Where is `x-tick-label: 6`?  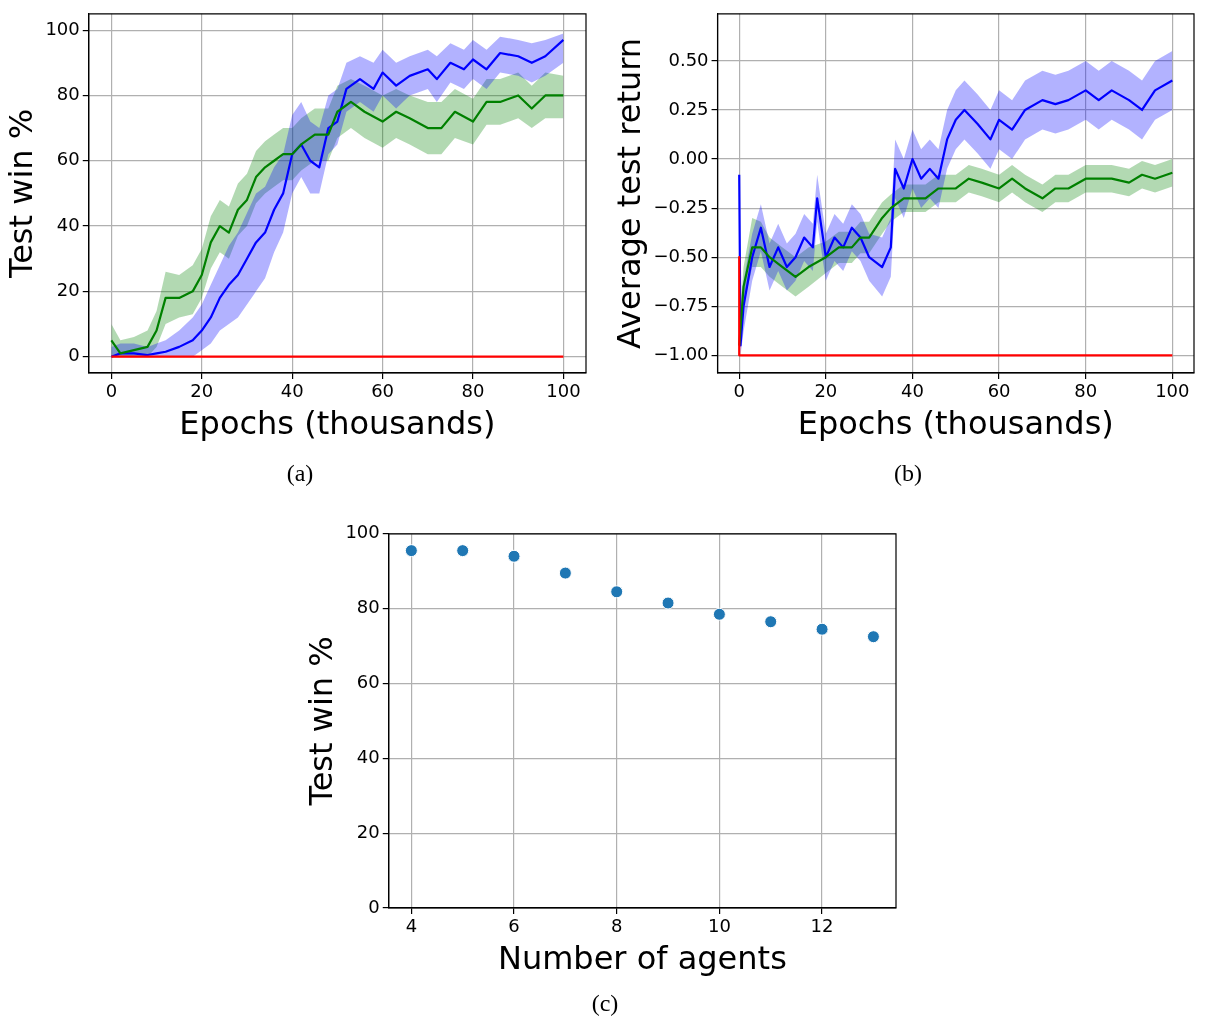 x-tick-label: 6 is located at coordinates (514, 926).